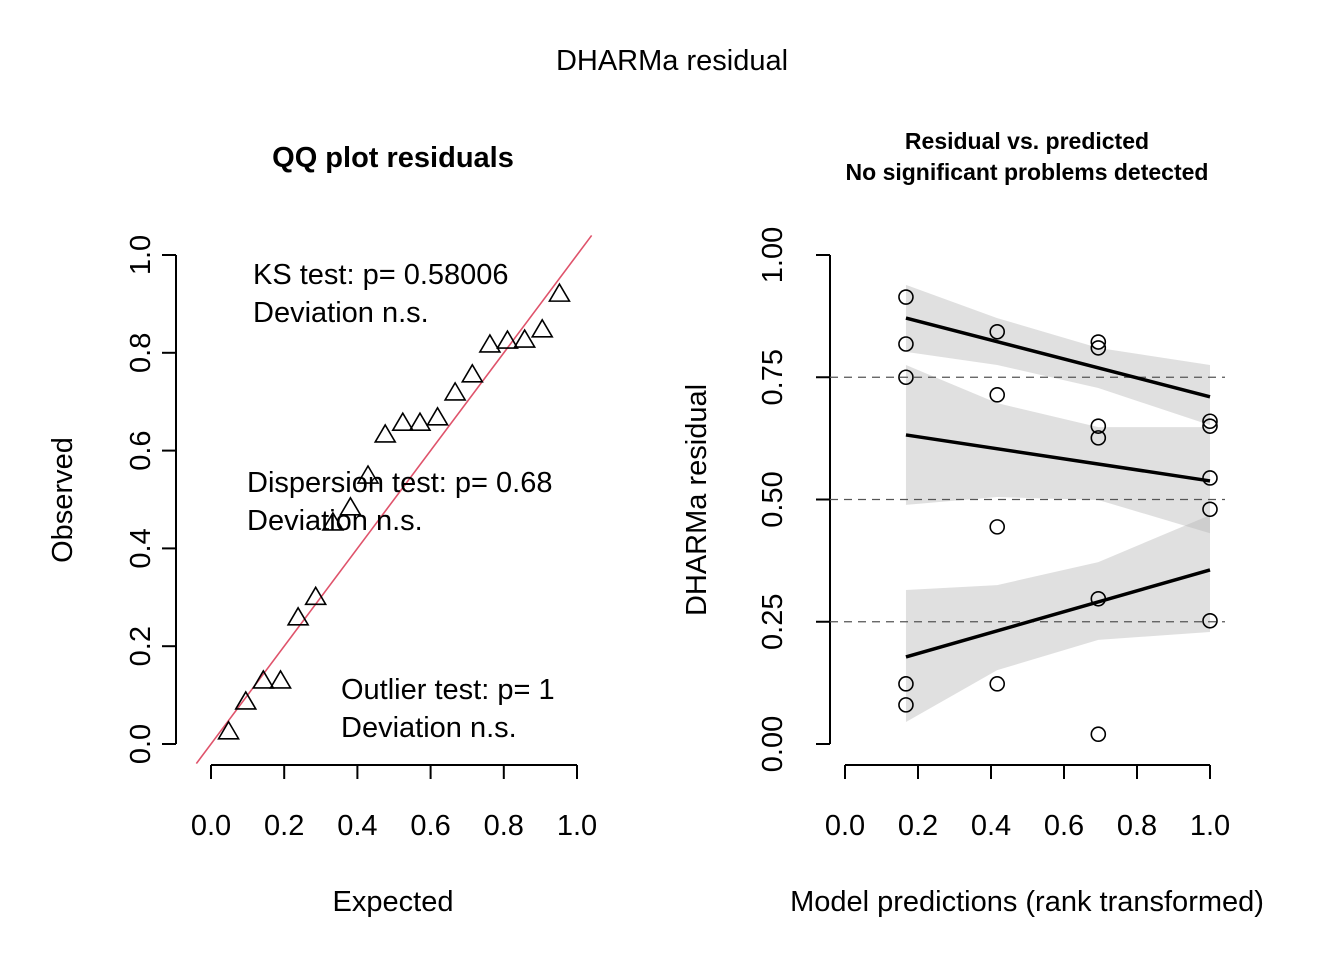  I want to click on y-tick-label: 0.25, so click(773, 622).